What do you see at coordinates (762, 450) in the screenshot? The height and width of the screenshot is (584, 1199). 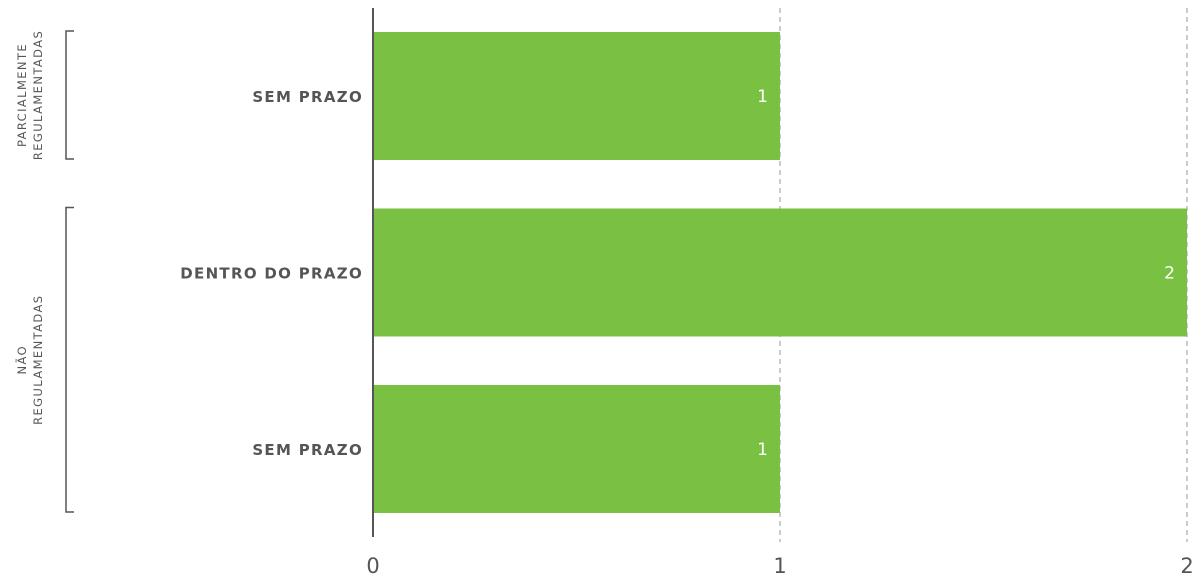 I see `value-label-2: 1` at bounding box center [762, 450].